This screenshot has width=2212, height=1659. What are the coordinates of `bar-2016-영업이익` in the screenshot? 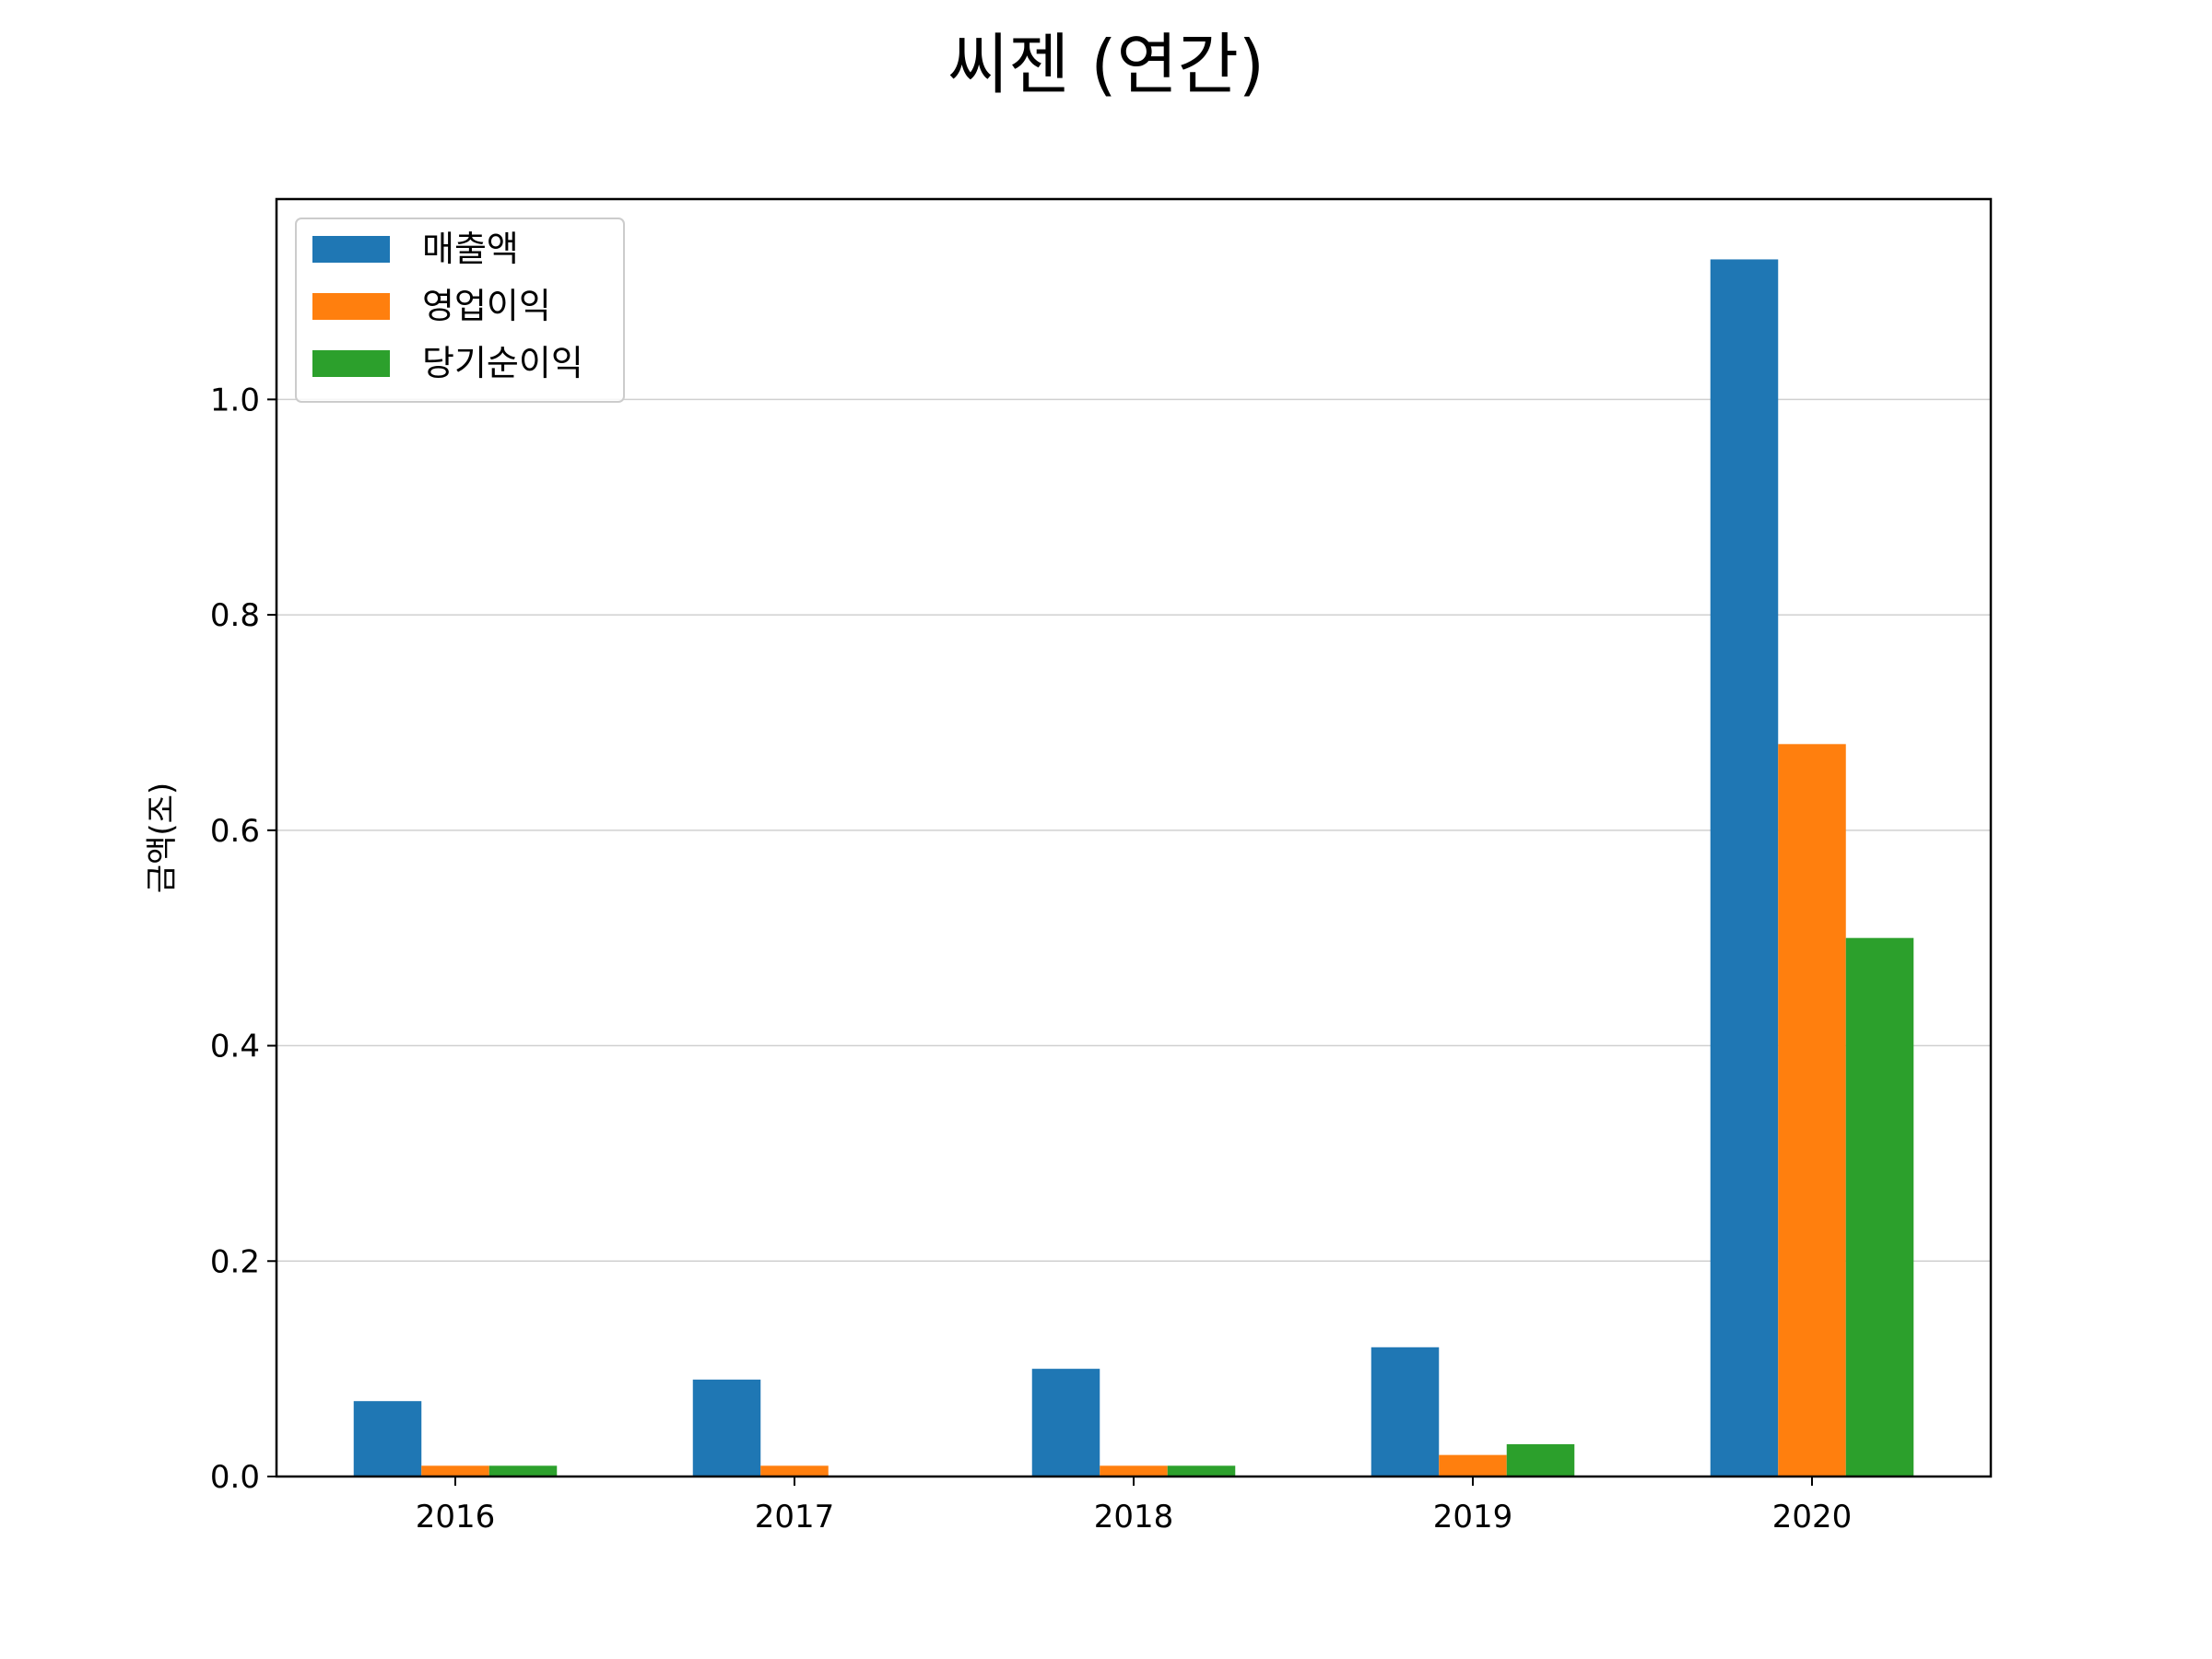 It's located at (455, 1471).